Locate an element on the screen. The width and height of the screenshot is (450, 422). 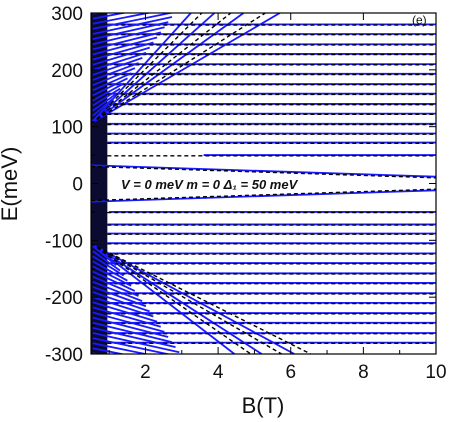
x-axis-label: B(T) is located at coordinates (263, 405).